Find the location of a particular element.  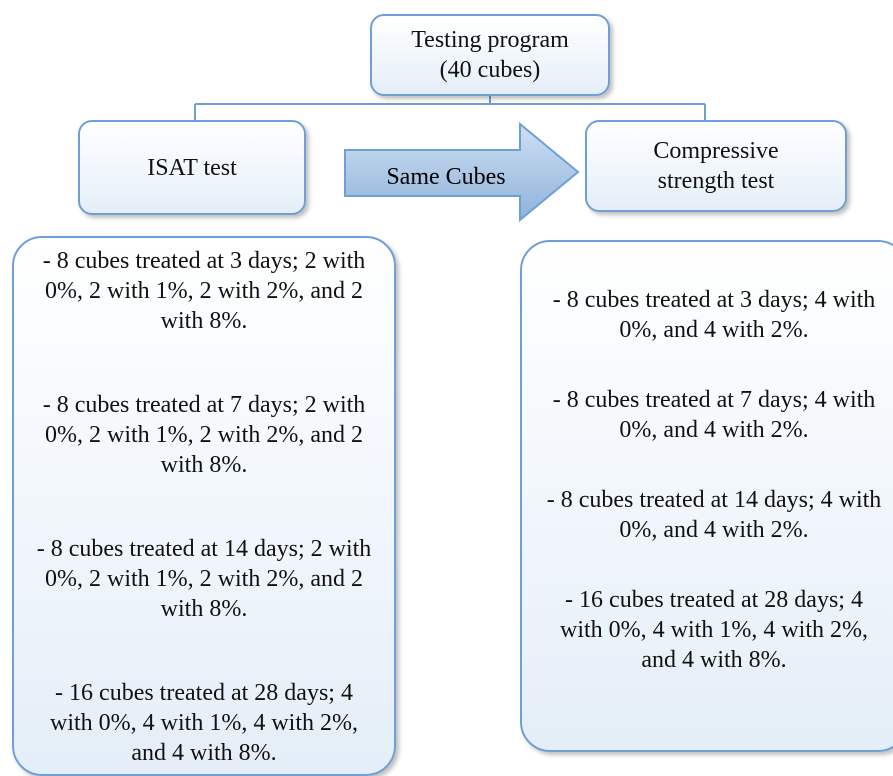

subtitle: (40 cubes) is located at coordinates (490, 70).